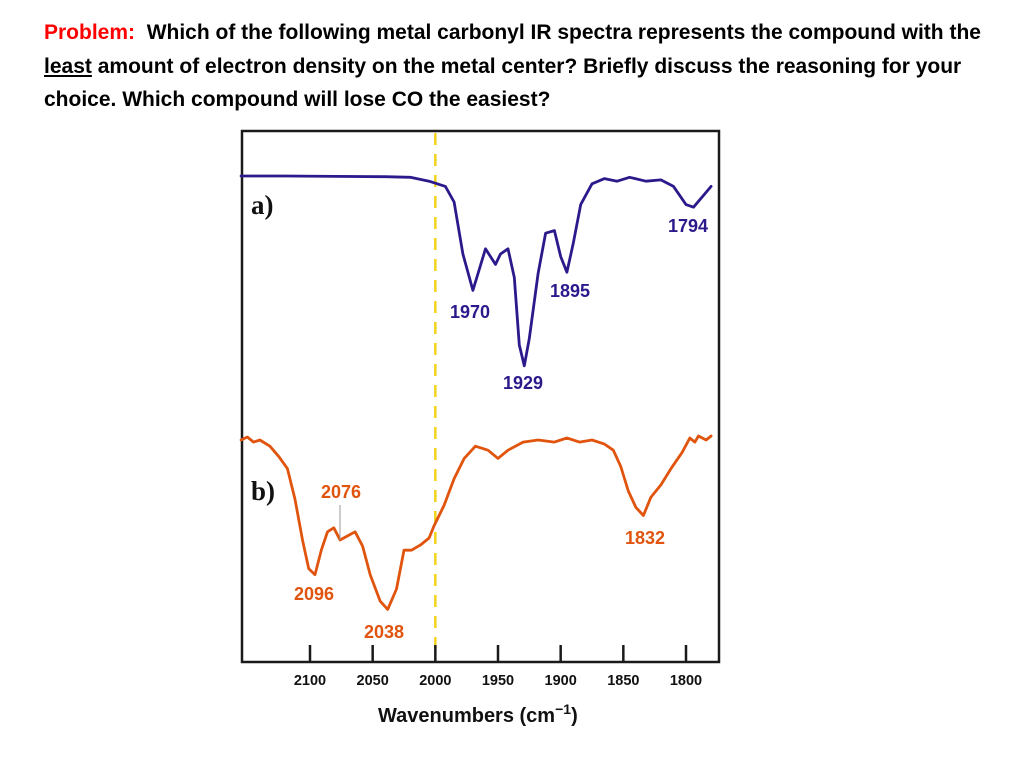 The width and height of the screenshot is (1024, 768). What do you see at coordinates (384, 632) in the screenshot?
I see `peak-label-2038: 2038` at bounding box center [384, 632].